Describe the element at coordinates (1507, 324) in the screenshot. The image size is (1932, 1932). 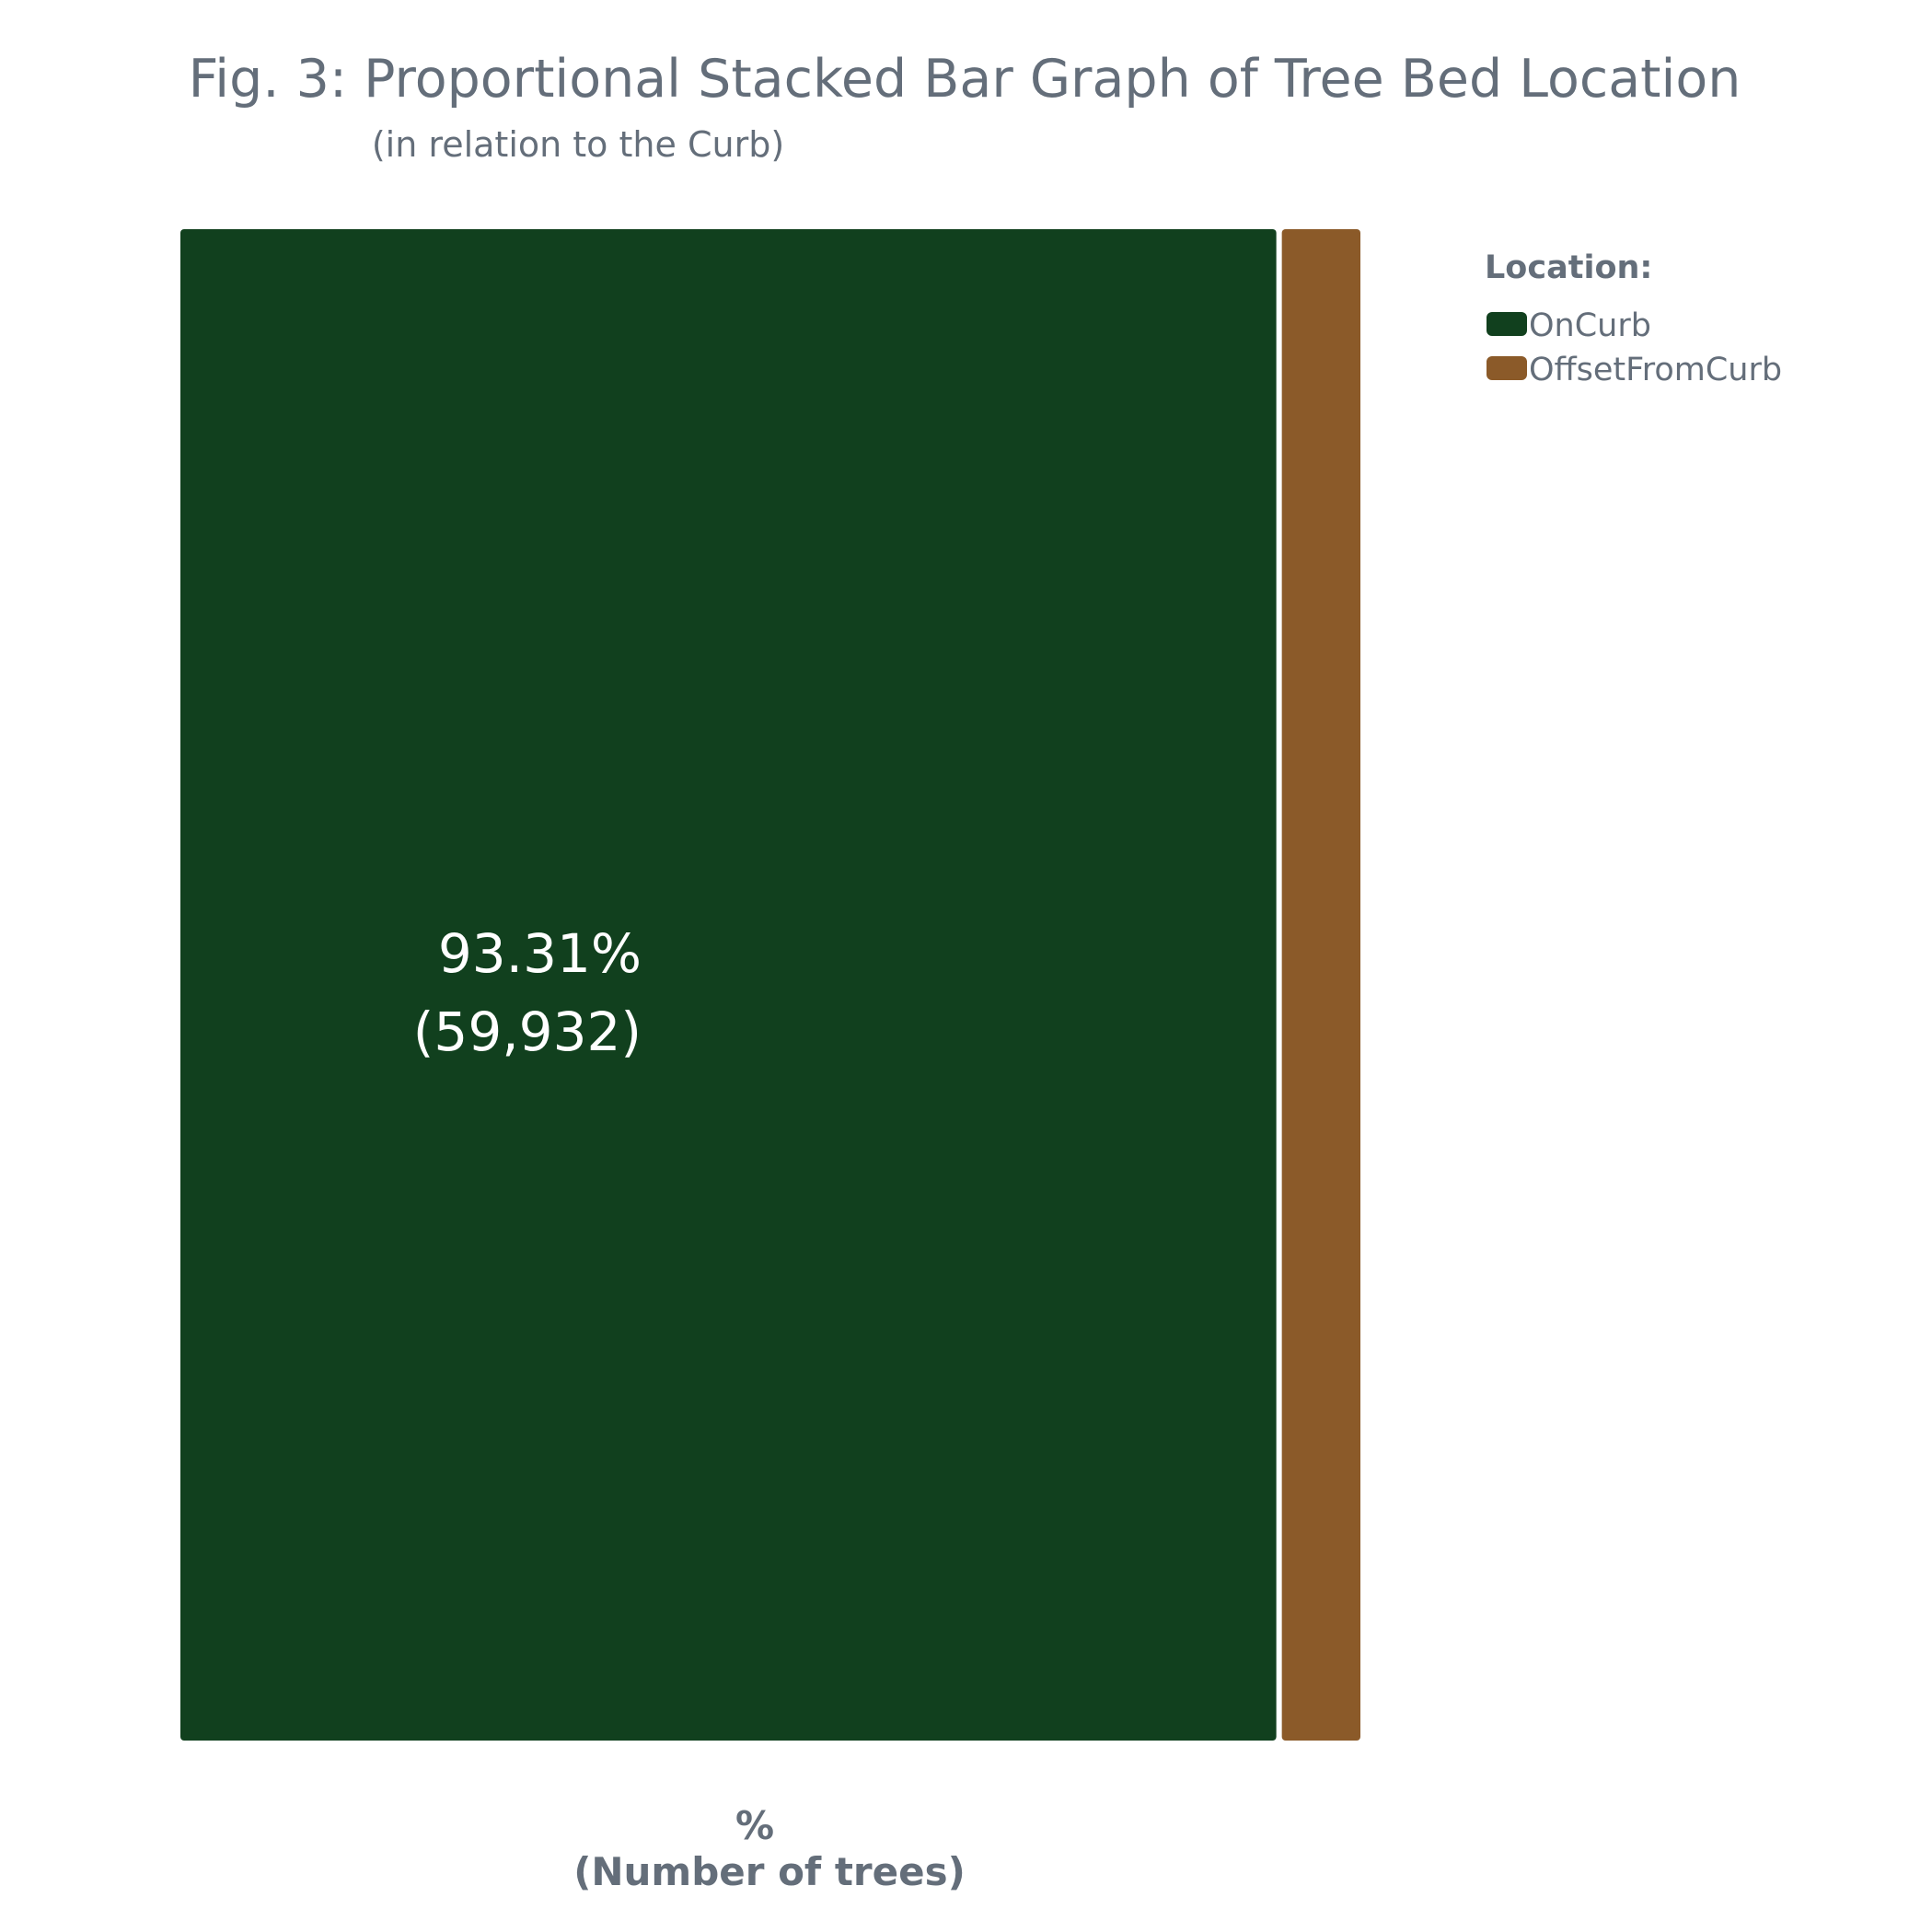
I see `legend-swatch-oncurb` at that location.